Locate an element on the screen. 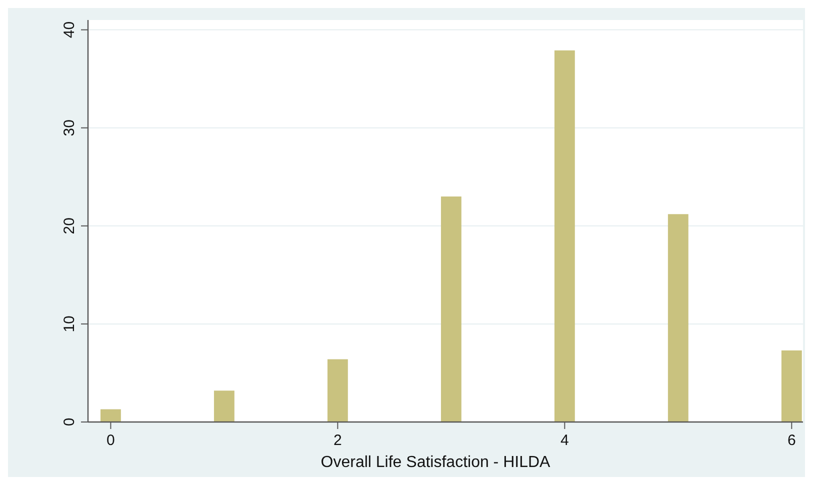 This screenshot has height=485, width=813. y-tick-label: 0 is located at coordinates (69, 422).